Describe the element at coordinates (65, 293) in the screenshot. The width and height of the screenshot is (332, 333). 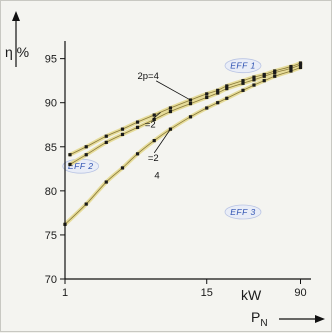
I see `x-tick-label: 1` at that location.